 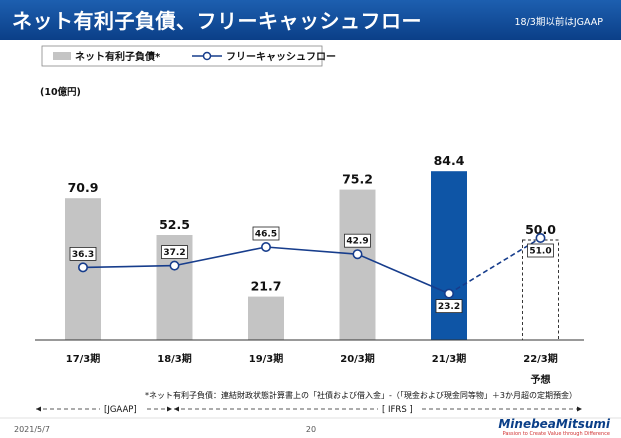 What do you see at coordinates (540, 358) in the screenshot?
I see `x-tick-label-5: 22/3期` at bounding box center [540, 358].